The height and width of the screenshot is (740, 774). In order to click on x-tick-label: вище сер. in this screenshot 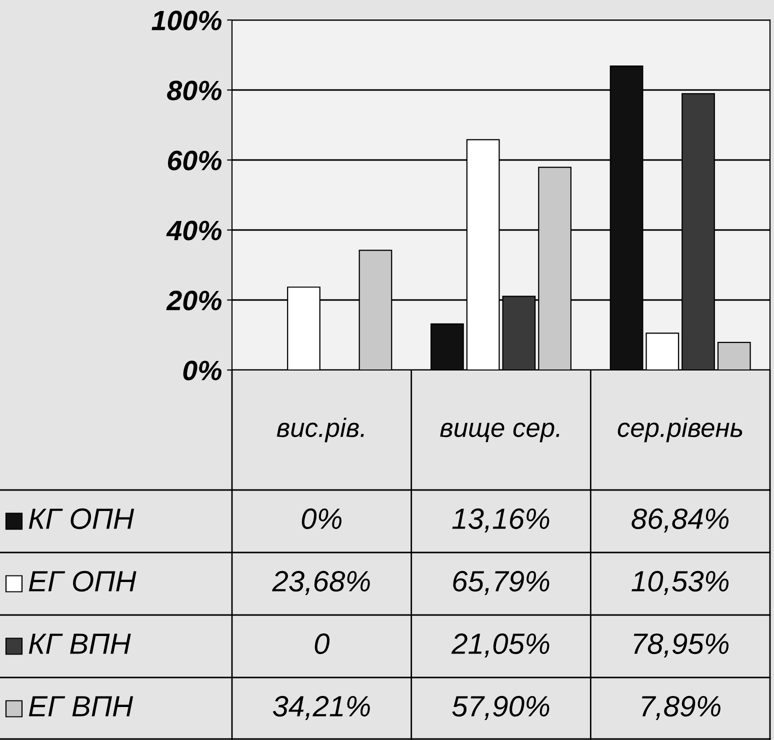, I will do `click(500, 432)`.